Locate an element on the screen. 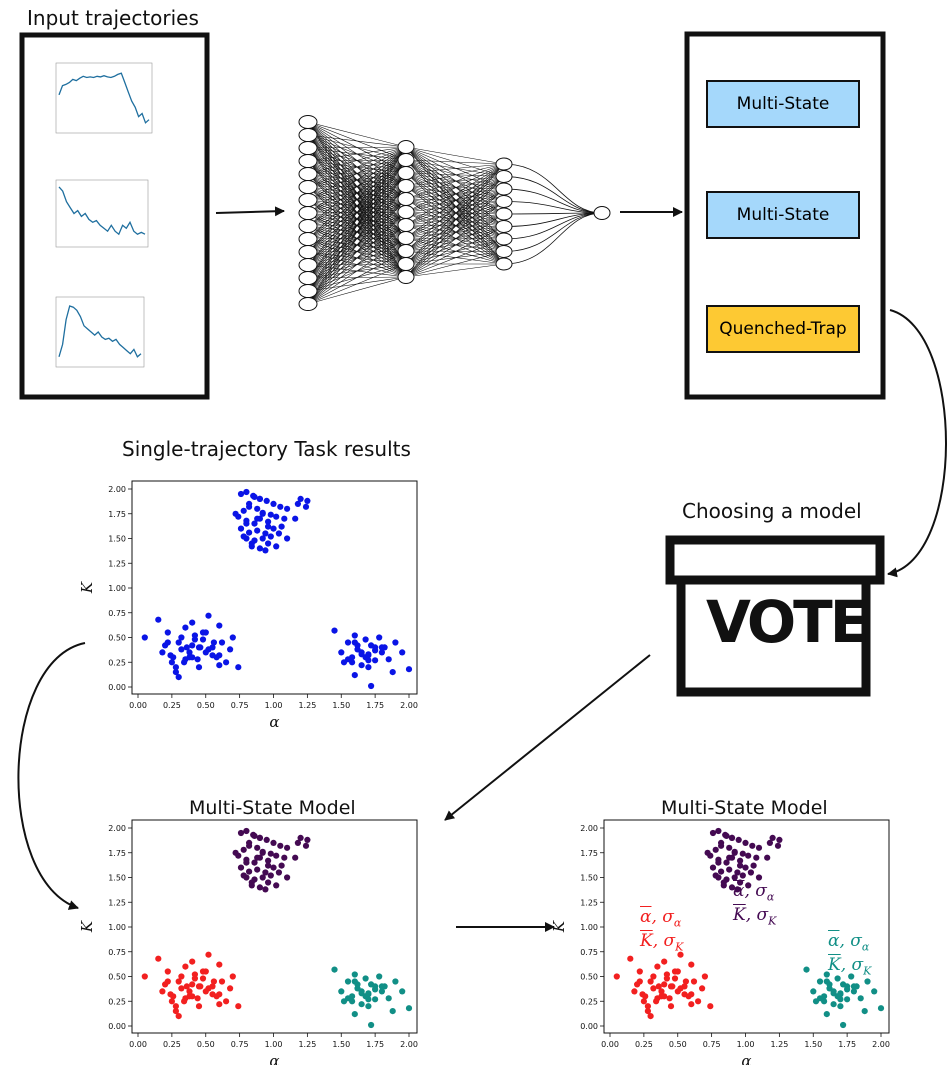 This screenshot has height=1065, width=952. y-axis-label: K is located at coordinates (87, 926).